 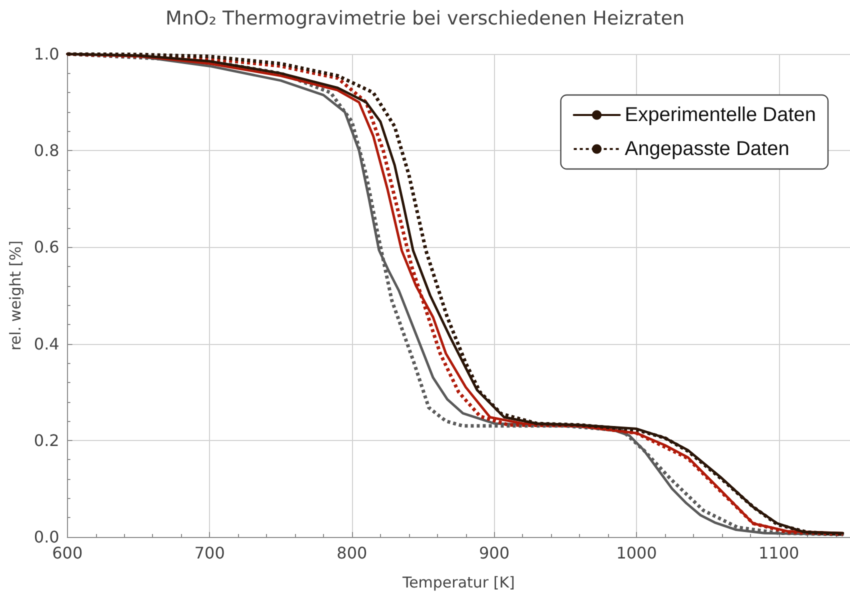 I want to click on x-tick-label: 900, so click(x=494, y=553).